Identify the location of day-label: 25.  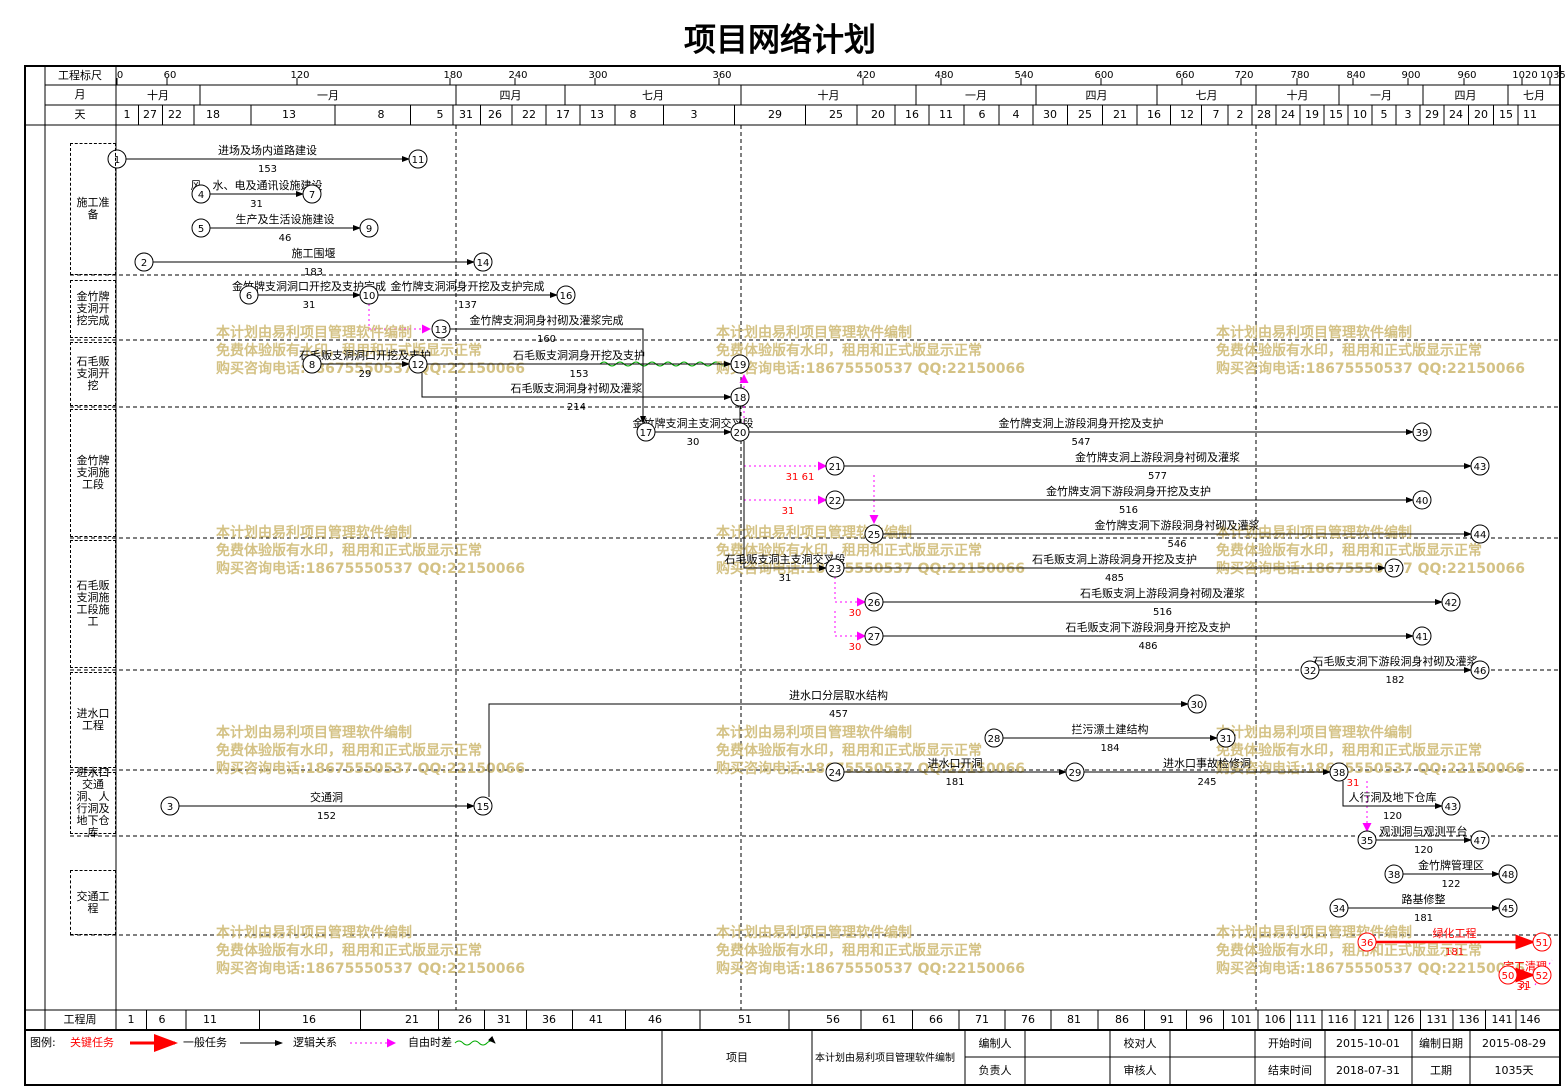
(1085, 114).